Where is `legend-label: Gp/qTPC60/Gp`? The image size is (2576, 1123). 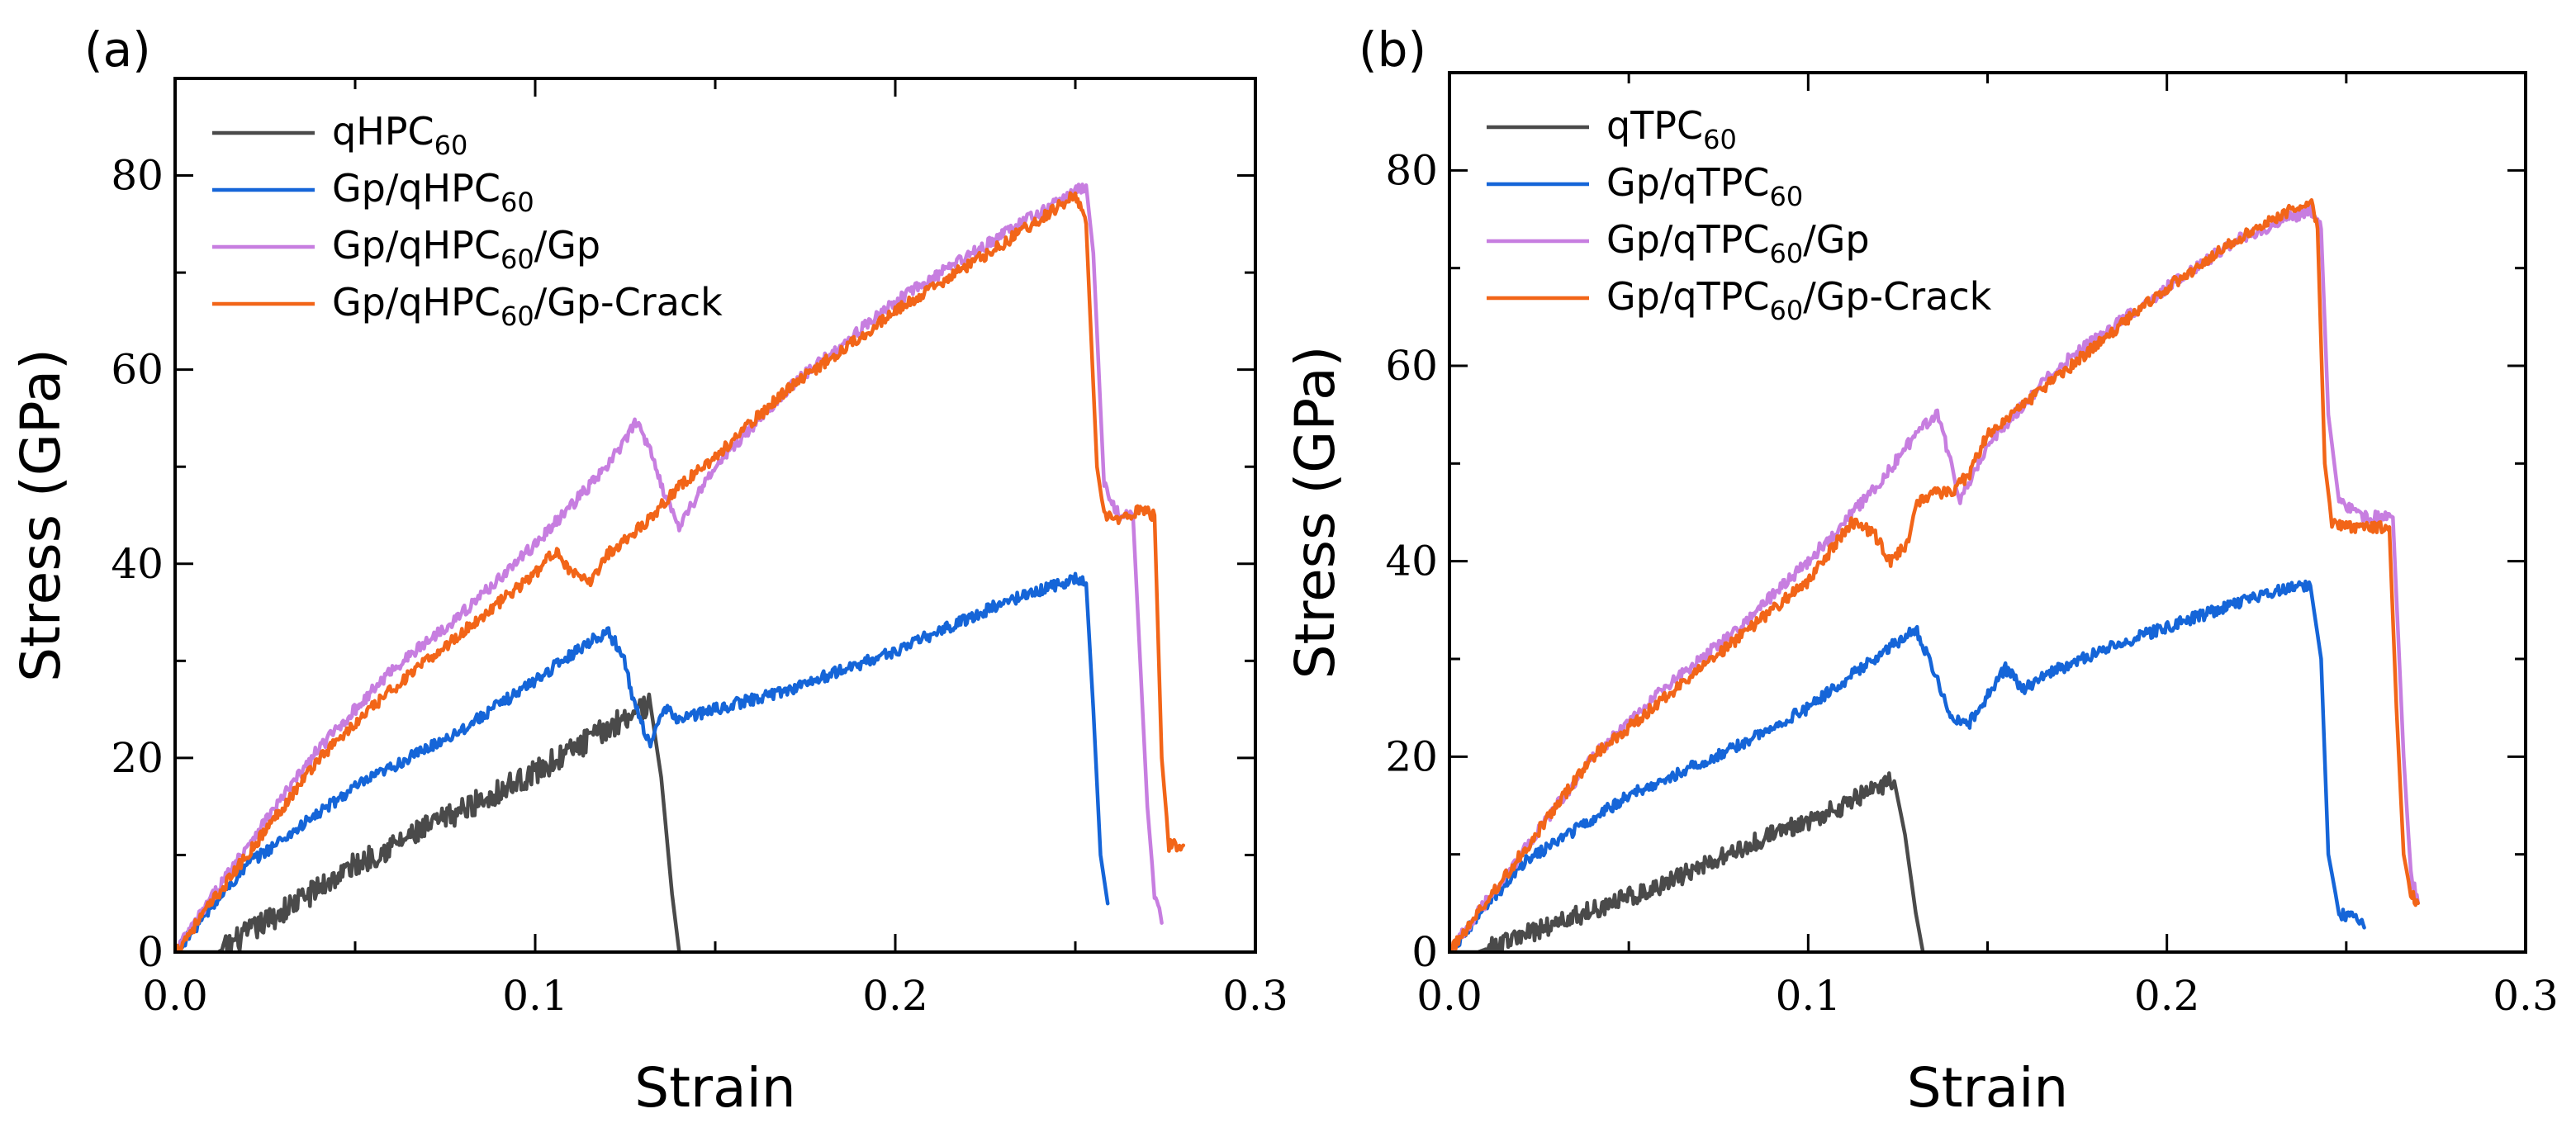 legend-label: Gp/qTPC60/Gp is located at coordinates (1738, 243).